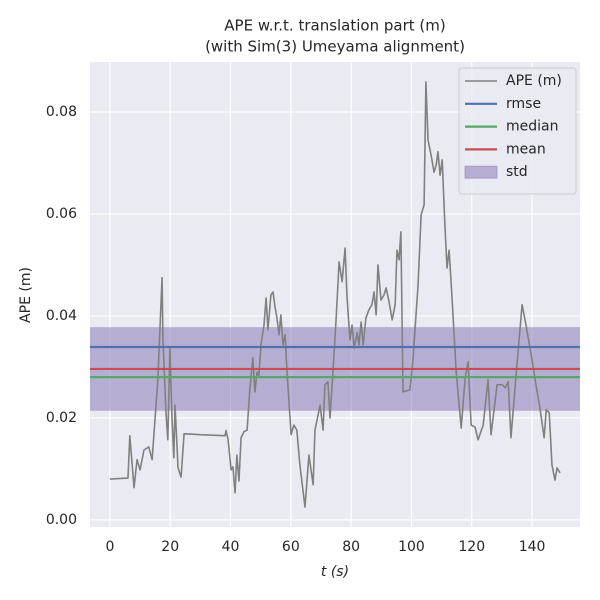 Image resolution: width=600 pixels, height=600 pixels. What do you see at coordinates (523, 104) in the screenshot?
I see `legend-label: rmse` at bounding box center [523, 104].